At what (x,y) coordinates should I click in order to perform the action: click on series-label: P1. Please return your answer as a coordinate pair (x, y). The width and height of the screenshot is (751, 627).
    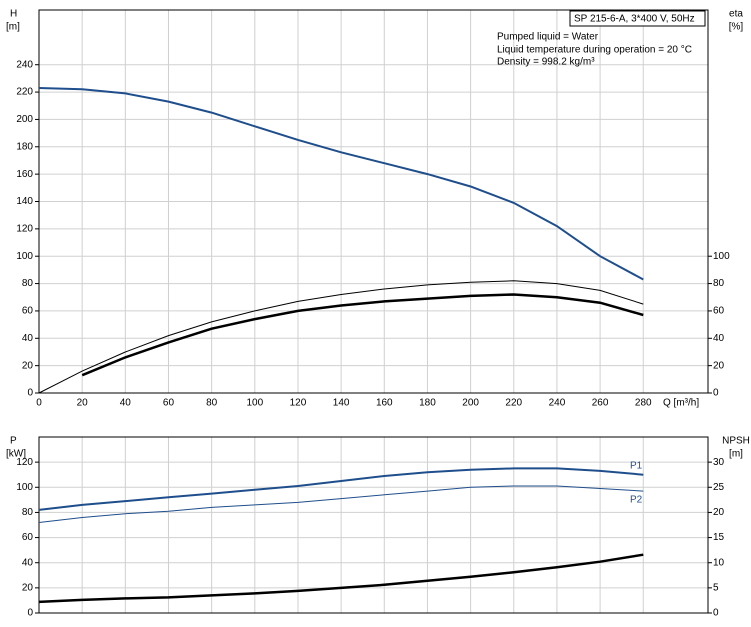
    Looking at the image, I should click on (636, 465).